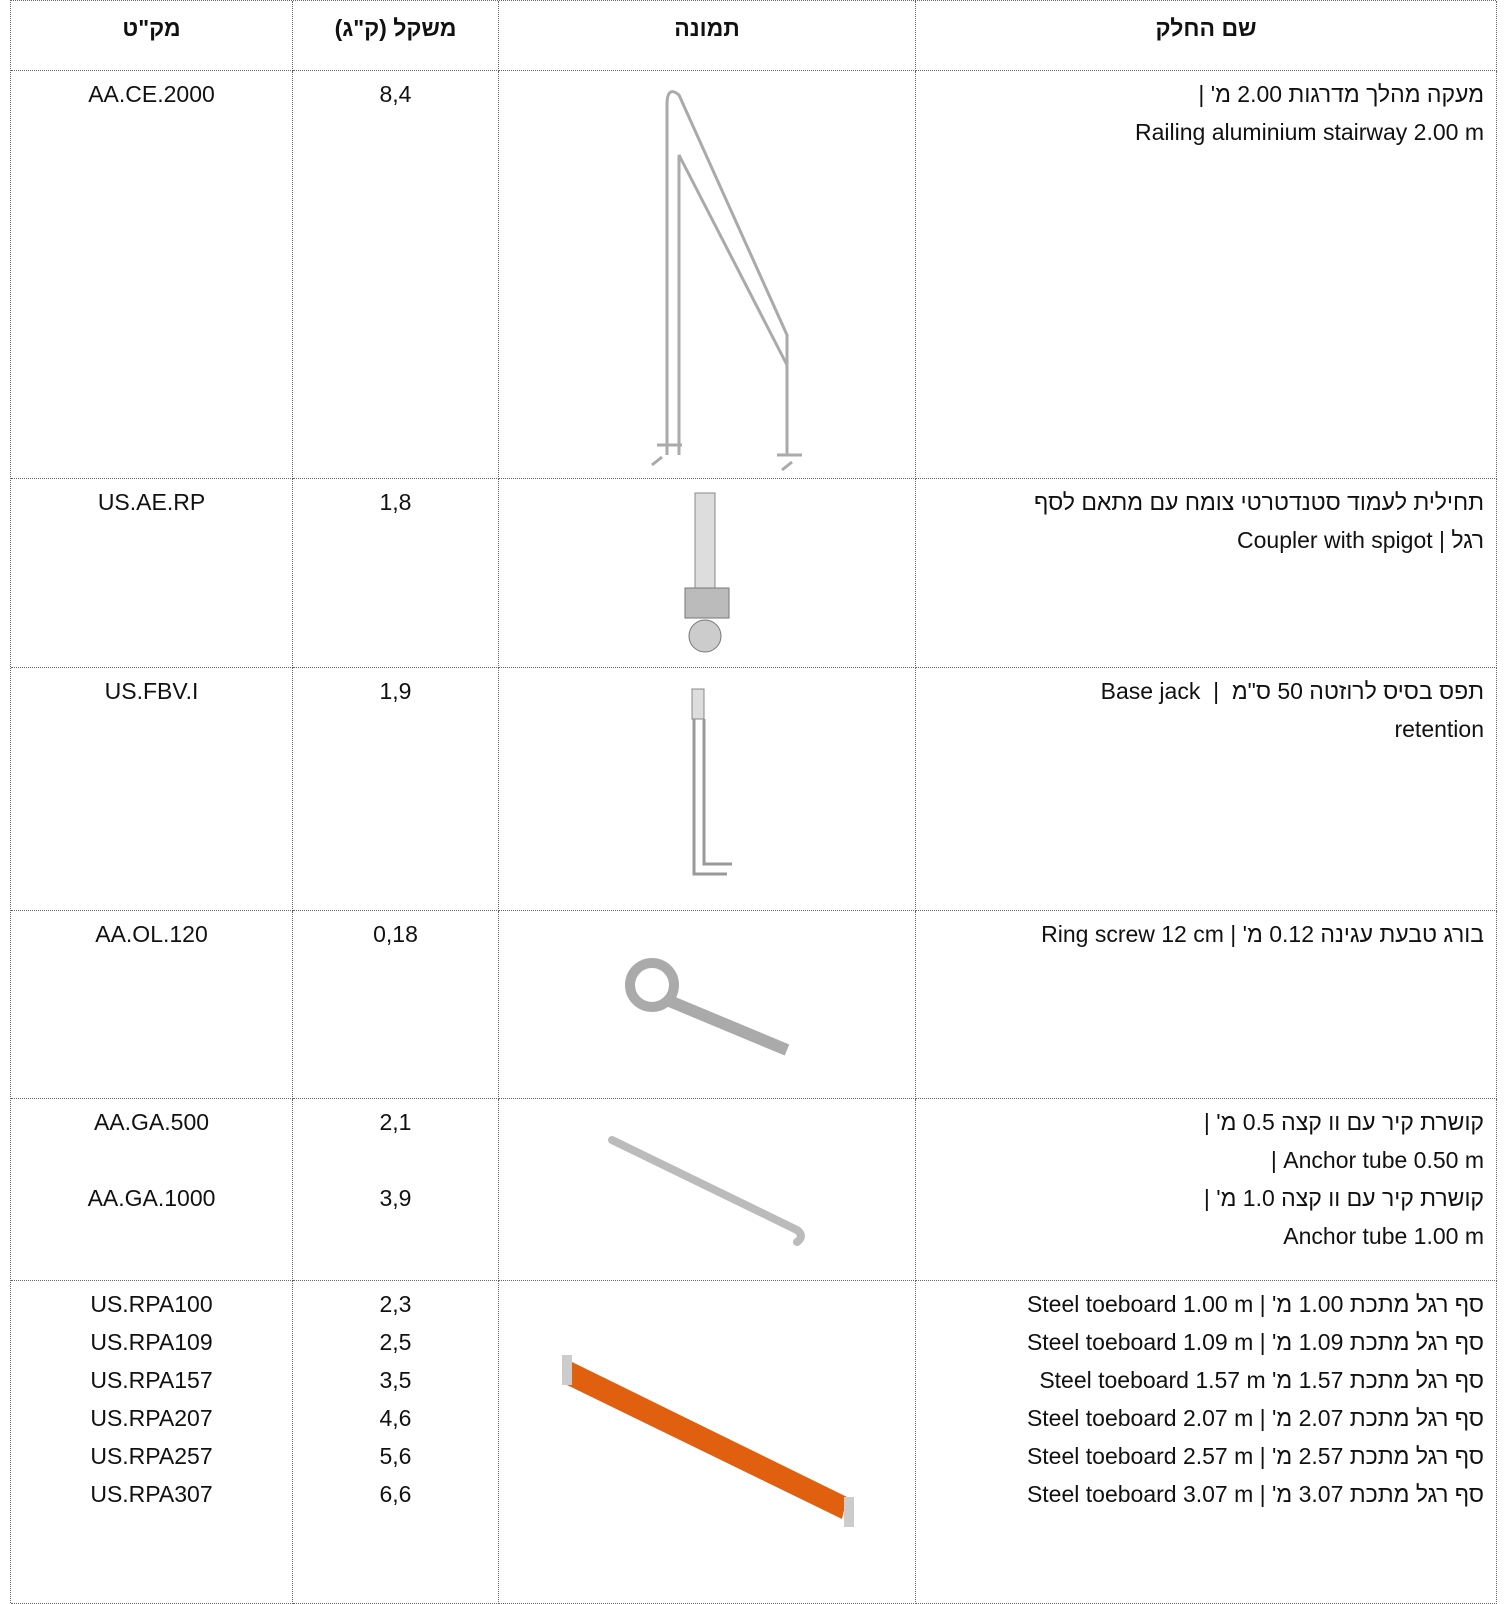  Describe the element at coordinates (1343, 1198) in the screenshot. I see `name-line: קושרת קיר עם וו קצה 1.0 מ' |` at that location.